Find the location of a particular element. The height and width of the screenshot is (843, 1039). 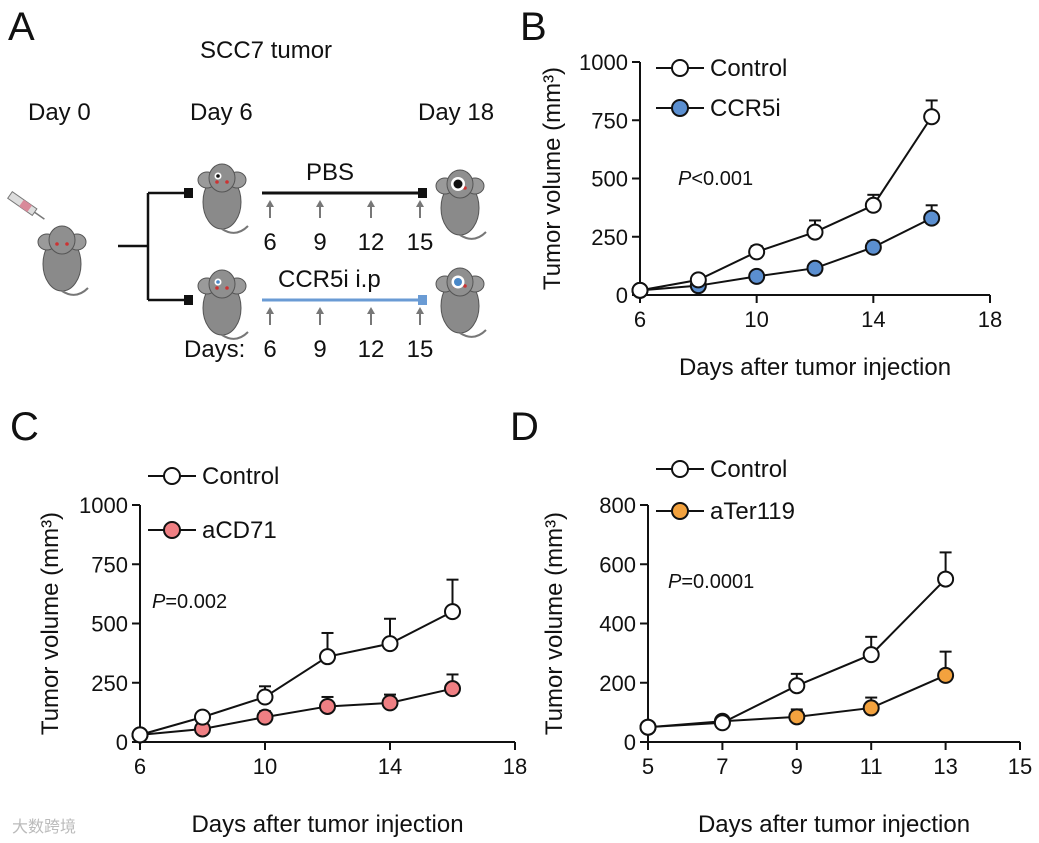

legend-label: aCD71 is located at coordinates (239, 530).